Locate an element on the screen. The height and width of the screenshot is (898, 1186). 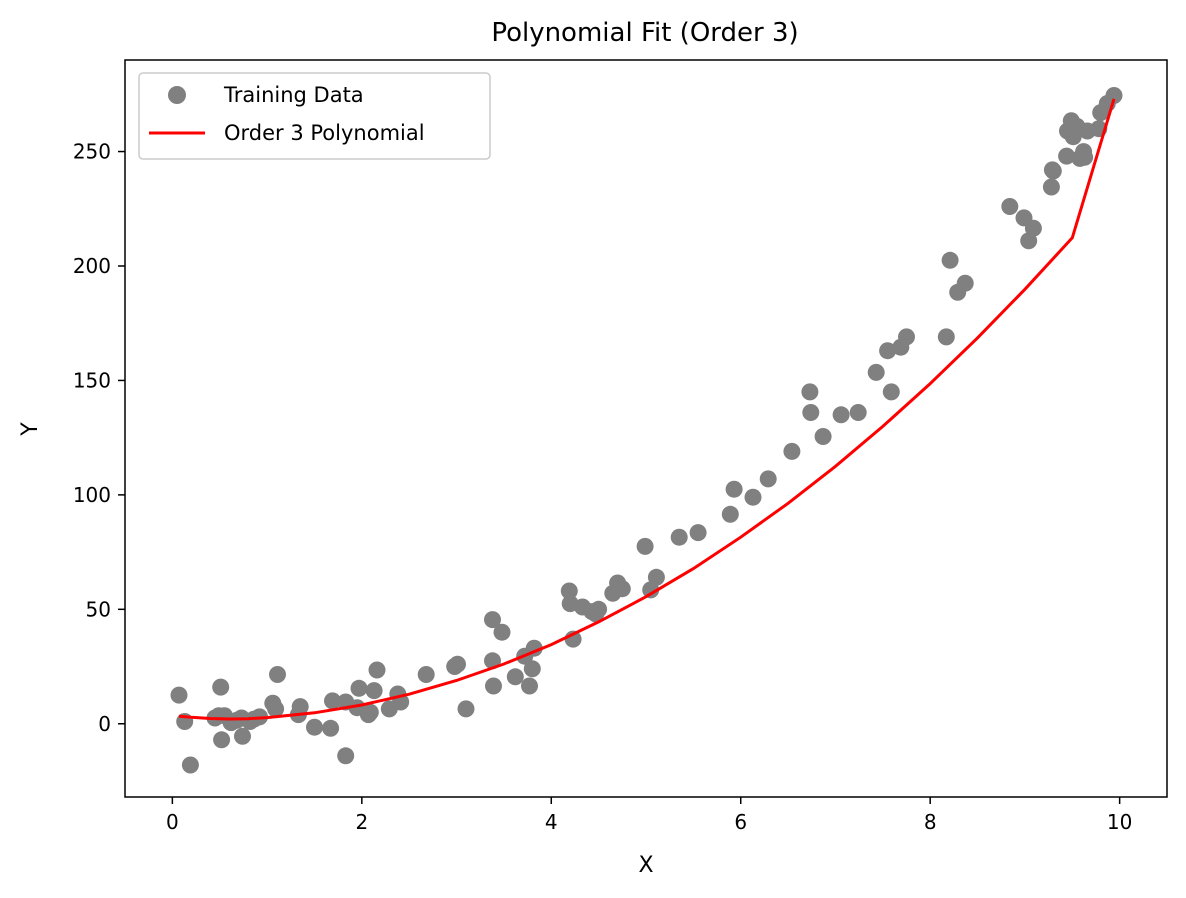
y-axis: 0 50 100 150 200 250 is located at coordinates (99, 438).